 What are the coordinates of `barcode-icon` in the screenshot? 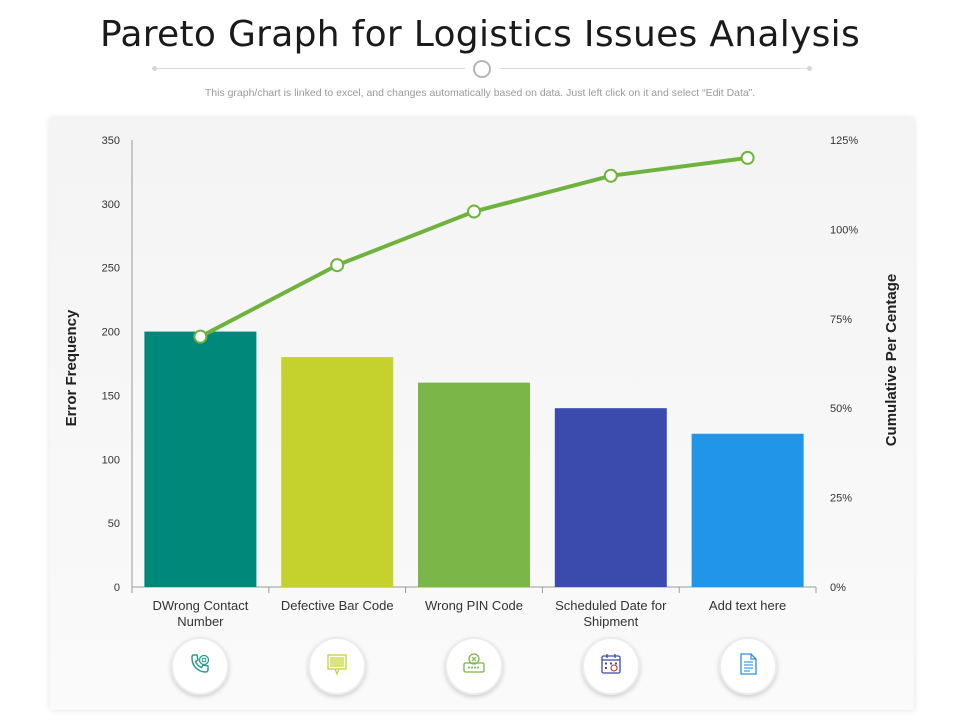 It's located at (337, 666).